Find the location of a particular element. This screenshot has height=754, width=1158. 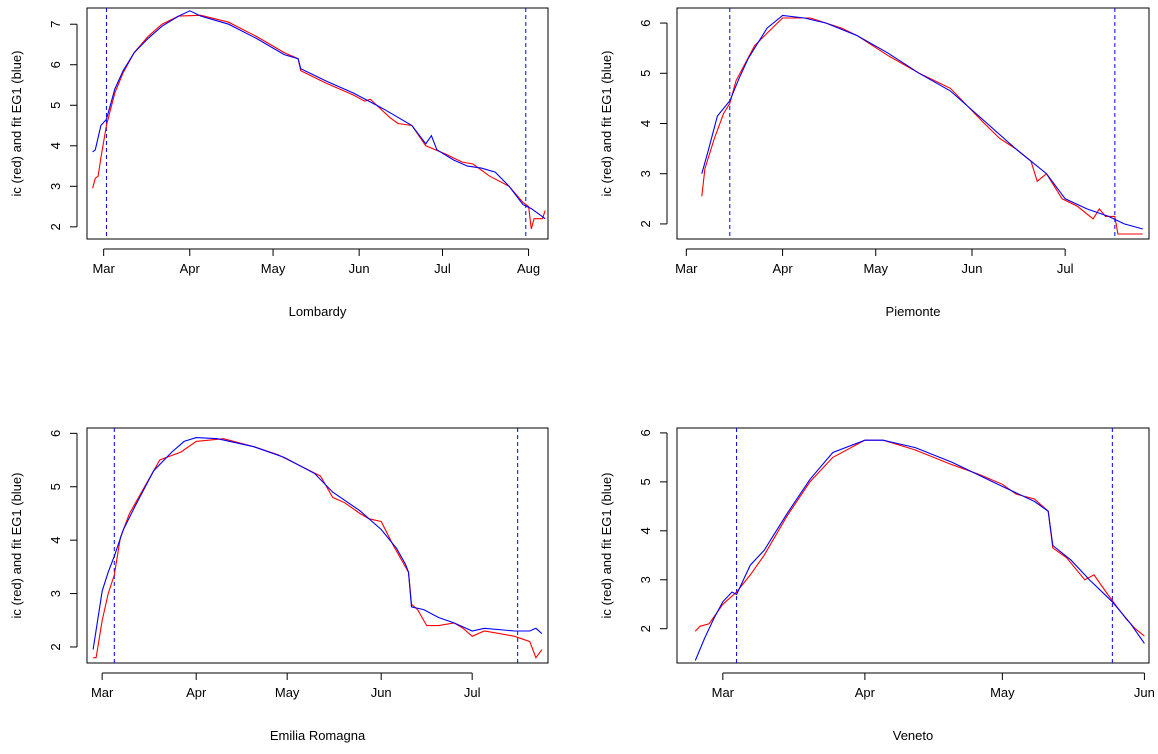

x-axis-title: Emilia Romagna is located at coordinates (318, 735).